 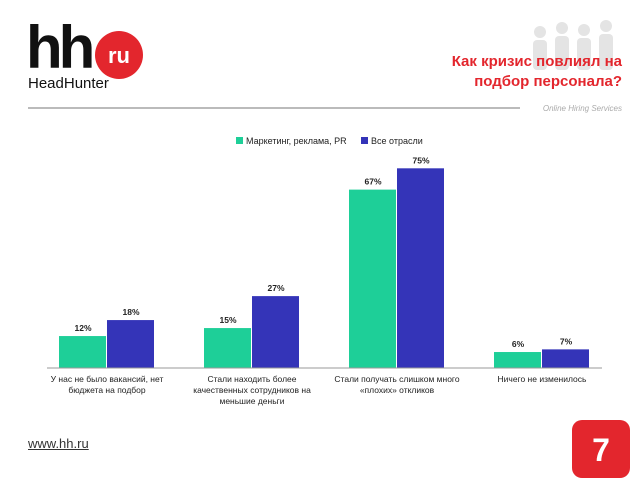 What do you see at coordinates (372, 182) in the screenshot?
I see `value-label: 67%` at bounding box center [372, 182].